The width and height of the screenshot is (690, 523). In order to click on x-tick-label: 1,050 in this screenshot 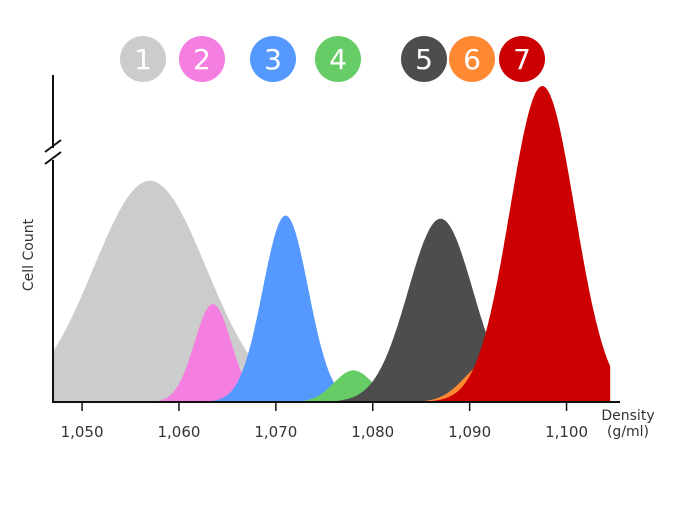, I will do `click(82, 432)`.